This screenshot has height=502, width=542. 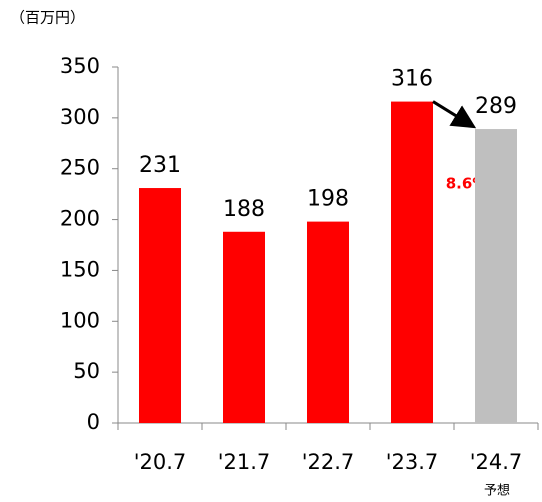 What do you see at coordinates (496, 106) in the screenshot?
I see `value-label: 289` at bounding box center [496, 106].